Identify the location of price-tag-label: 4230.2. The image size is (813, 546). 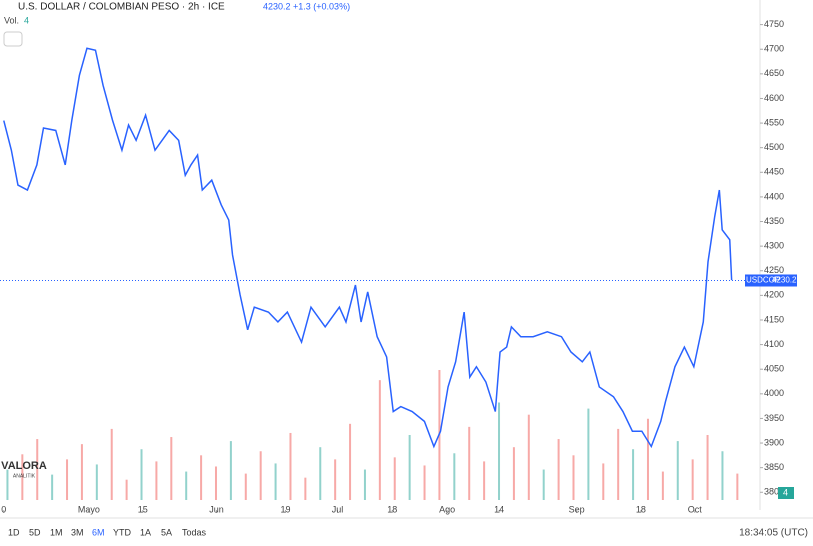
(784, 280).